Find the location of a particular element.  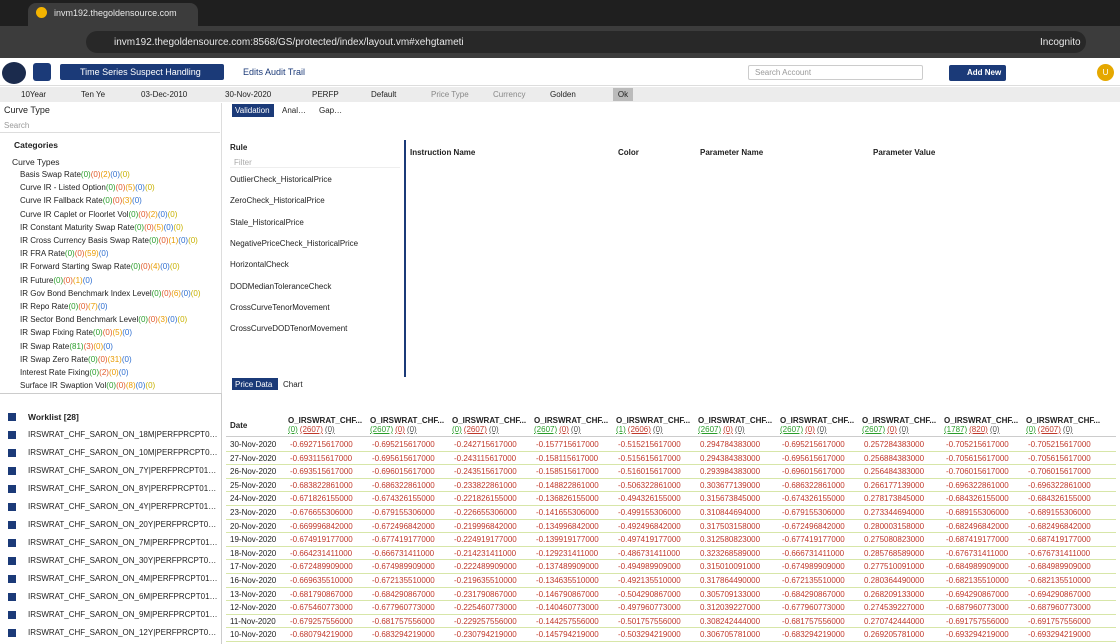

price-cell: -0.146790867000 is located at coordinates (567, 594).